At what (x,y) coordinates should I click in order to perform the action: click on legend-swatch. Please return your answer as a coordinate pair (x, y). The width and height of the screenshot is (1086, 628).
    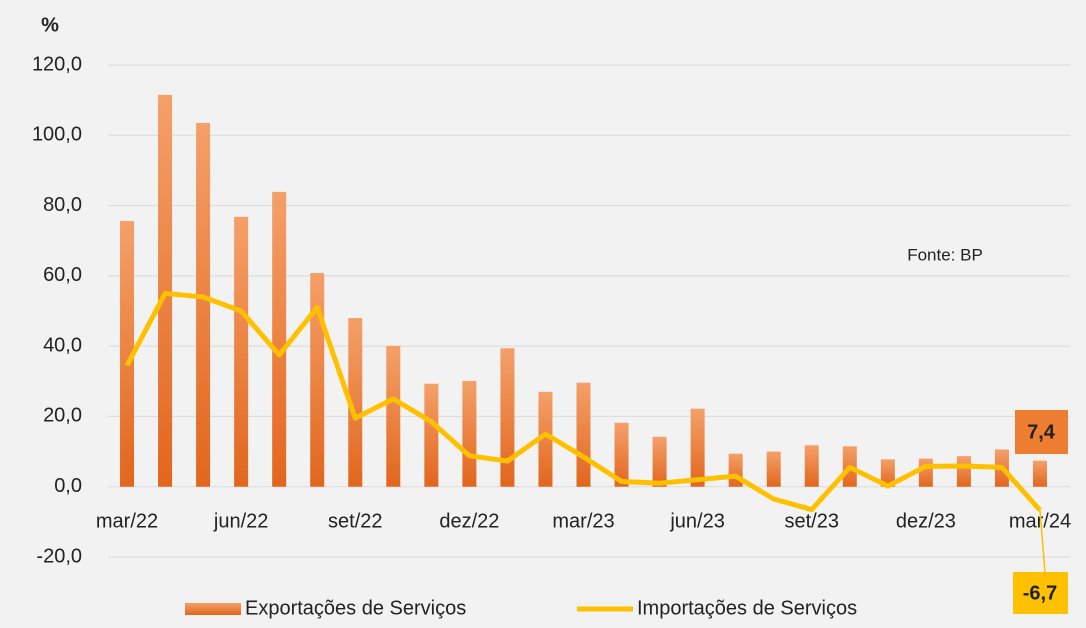
    Looking at the image, I should click on (213, 609).